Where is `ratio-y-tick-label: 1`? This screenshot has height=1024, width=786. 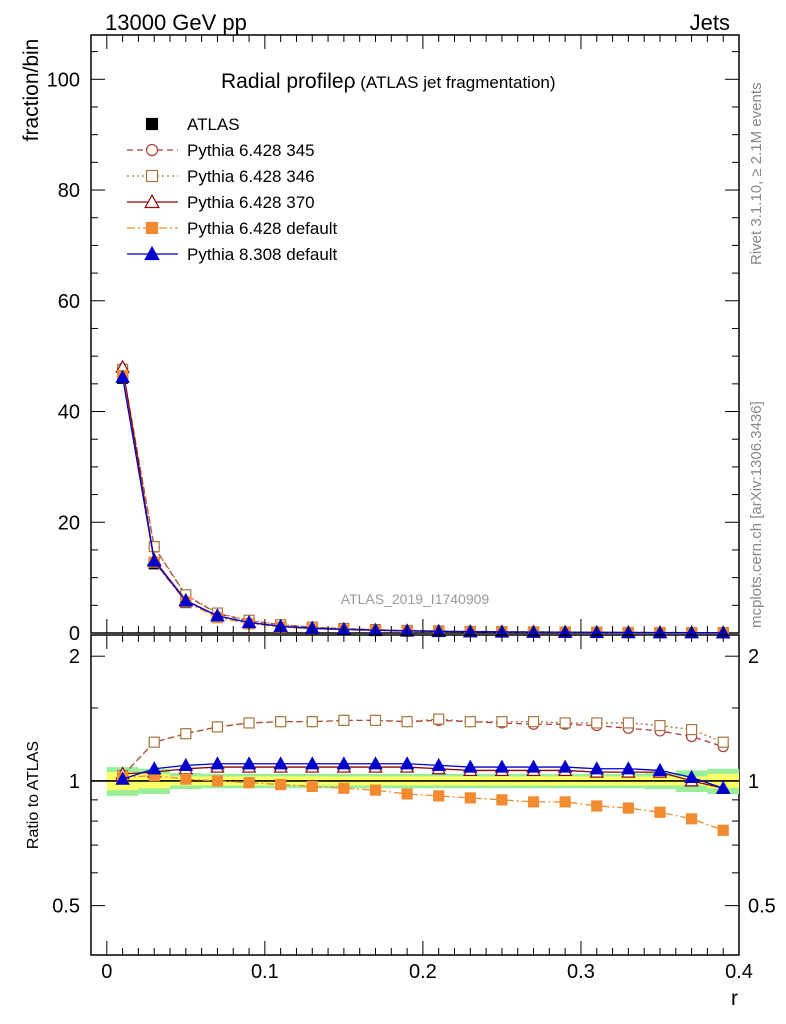 ratio-y-tick-label: 1 is located at coordinates (74, 782).